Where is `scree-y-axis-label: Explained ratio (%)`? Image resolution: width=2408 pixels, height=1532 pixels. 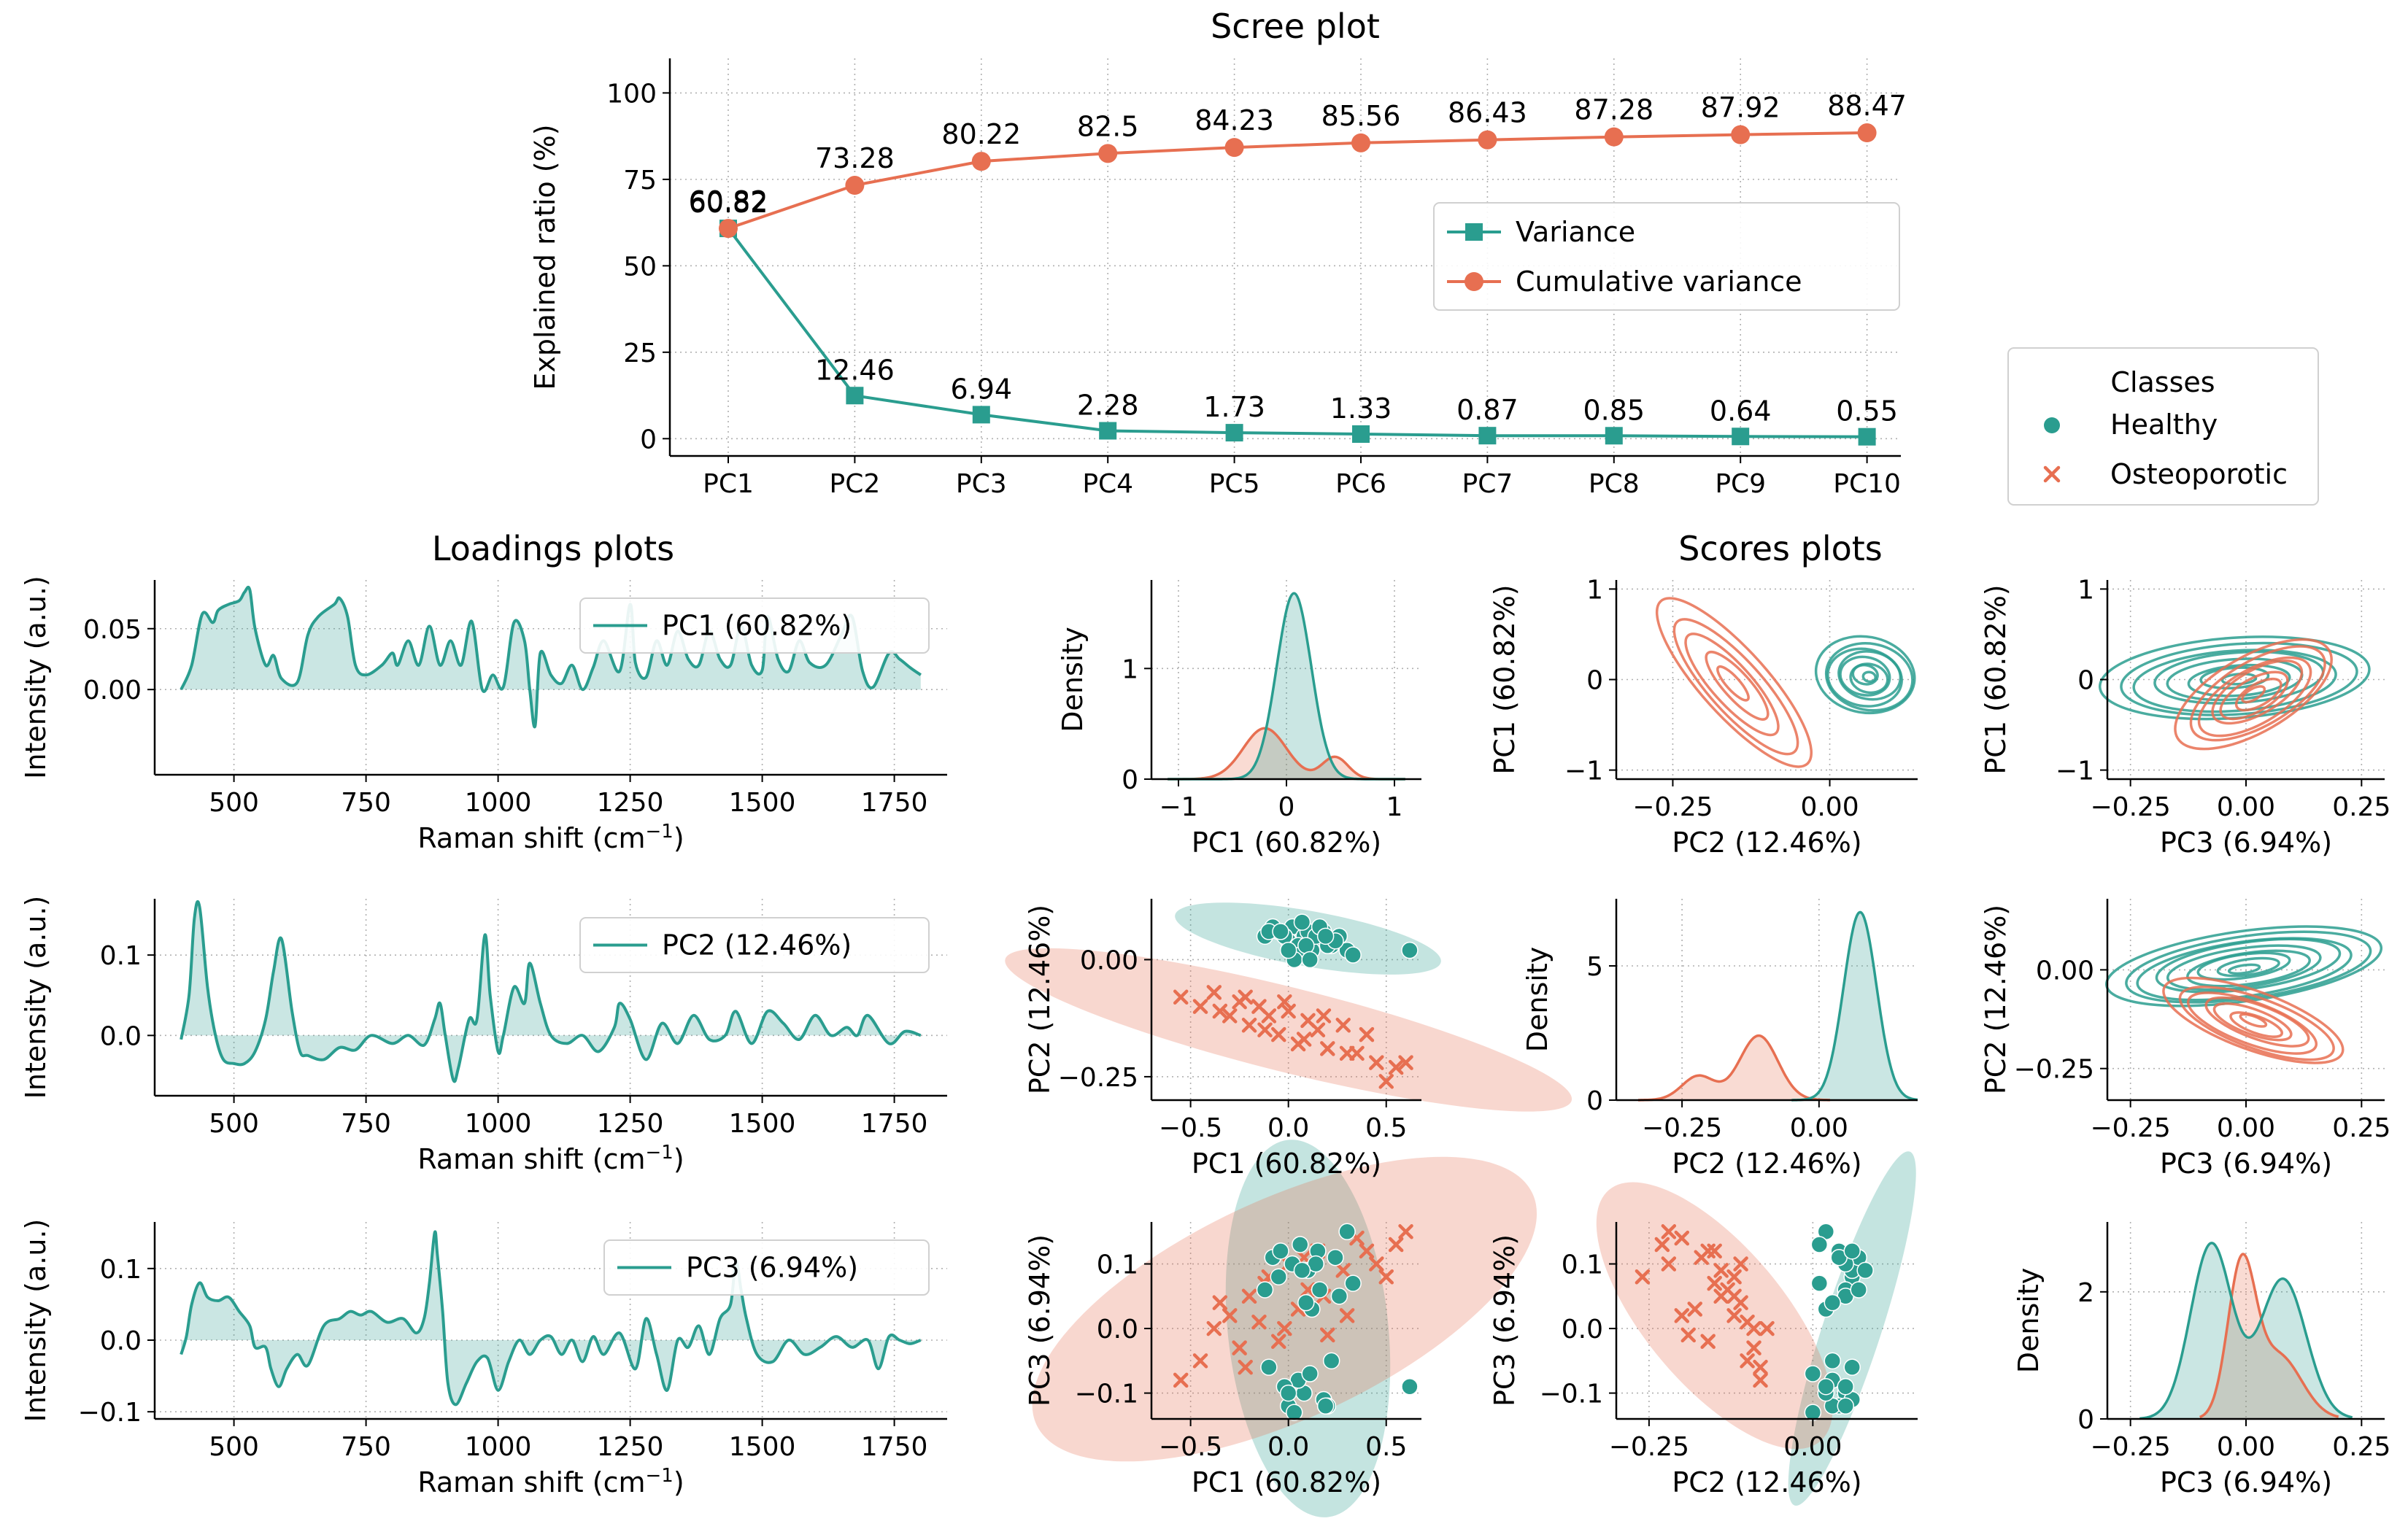
scree-y-axis-label: Explained ratio (%) is located at coordinates (545, 257).